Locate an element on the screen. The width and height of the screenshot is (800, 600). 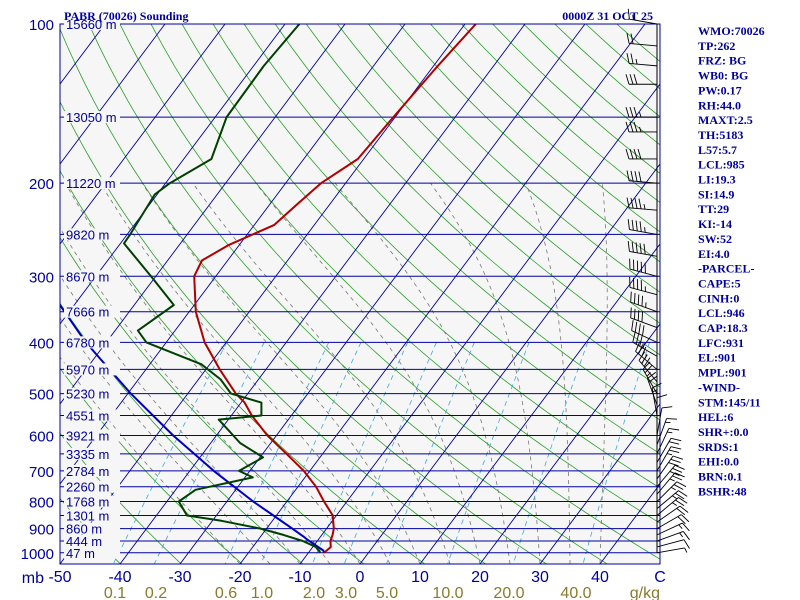
mixing-ratio-tick-label: 5.0 is located at coordinates (387, 592).